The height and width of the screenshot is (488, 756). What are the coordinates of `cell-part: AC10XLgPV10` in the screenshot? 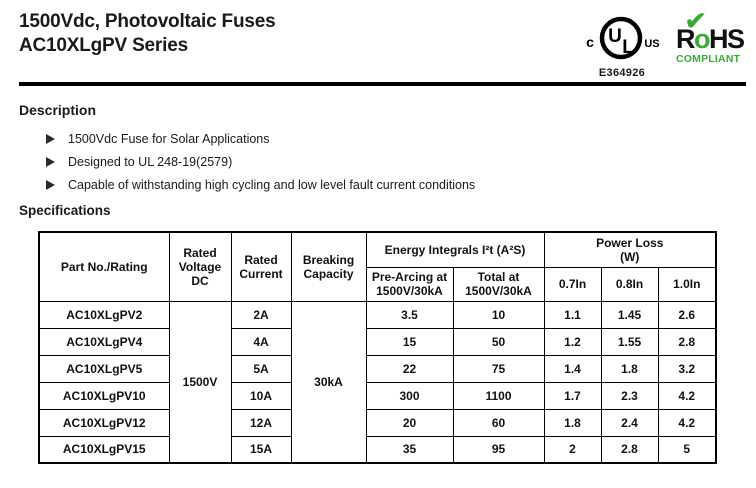 It's located at (104, 395).